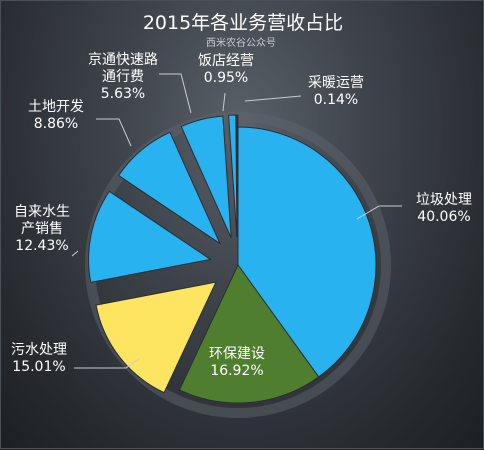 This screenshot has height=450, width=484. I want to click on slice-label-line: 饭店经营, so click(226, 61).